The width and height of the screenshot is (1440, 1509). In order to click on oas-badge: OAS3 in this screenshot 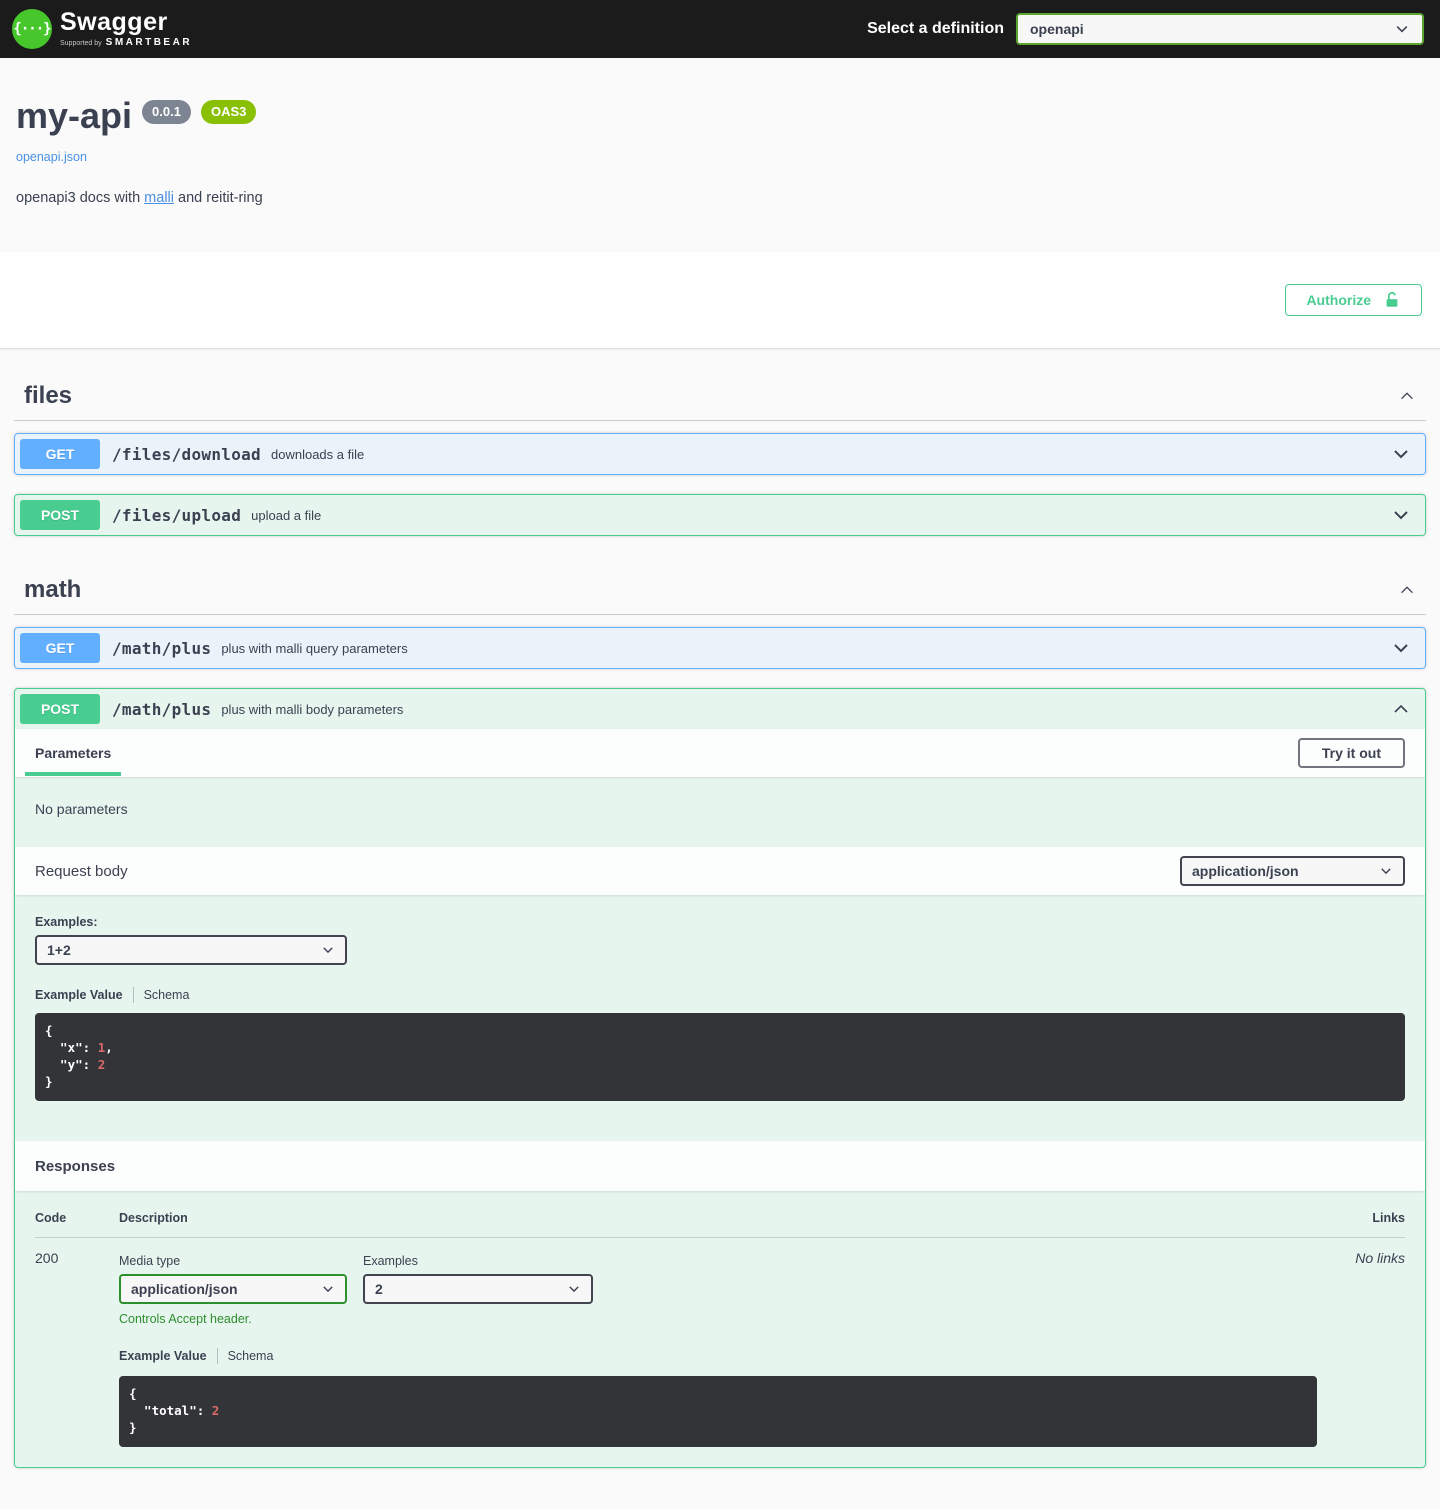, I will do `click(228, 112)`.